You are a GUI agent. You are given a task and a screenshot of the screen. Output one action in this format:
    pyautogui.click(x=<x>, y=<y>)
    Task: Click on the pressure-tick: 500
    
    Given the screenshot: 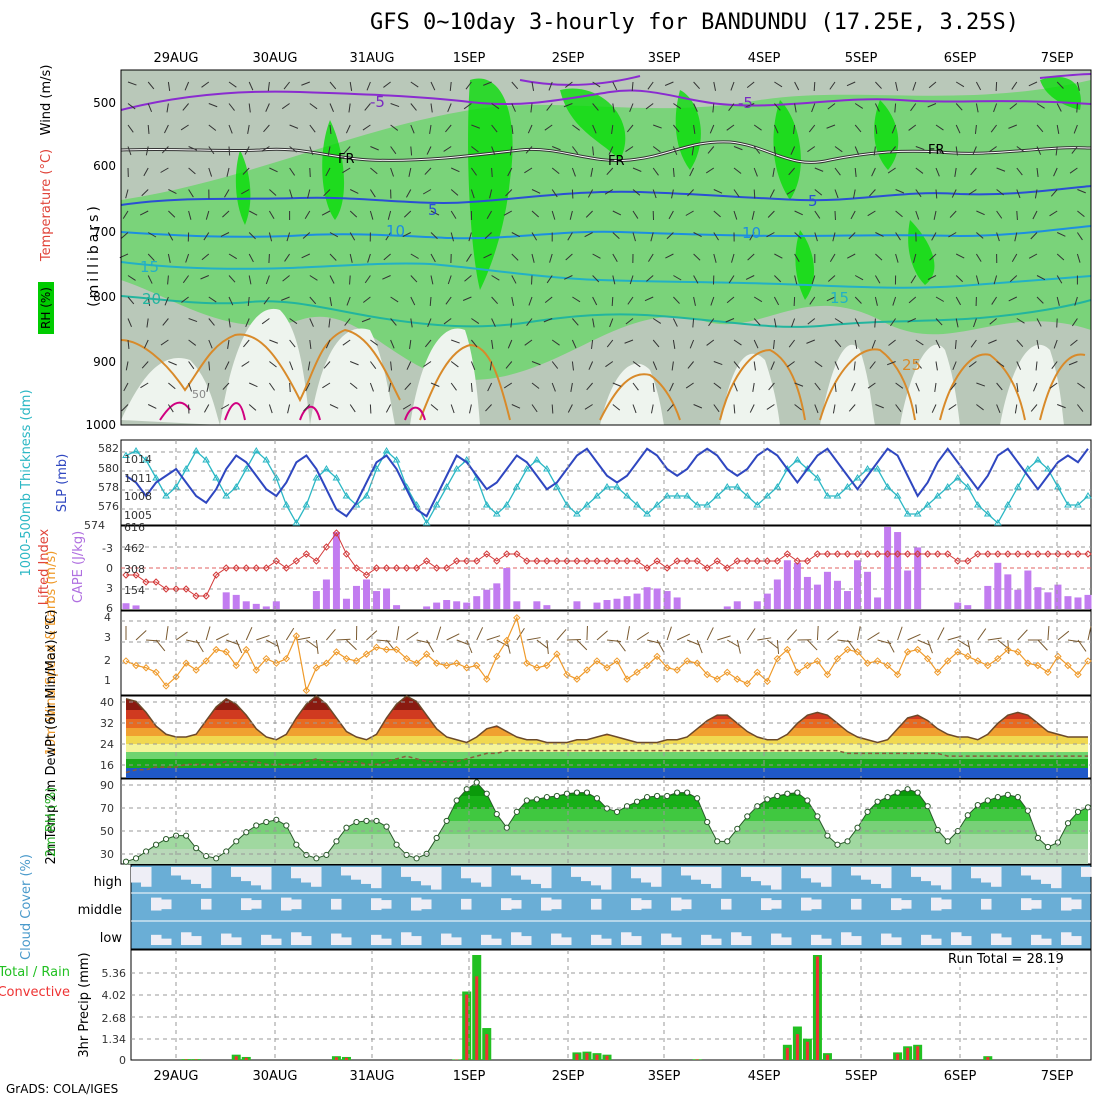 What is the action you would take?
    pyautogui.click(x=104, y=103)
    